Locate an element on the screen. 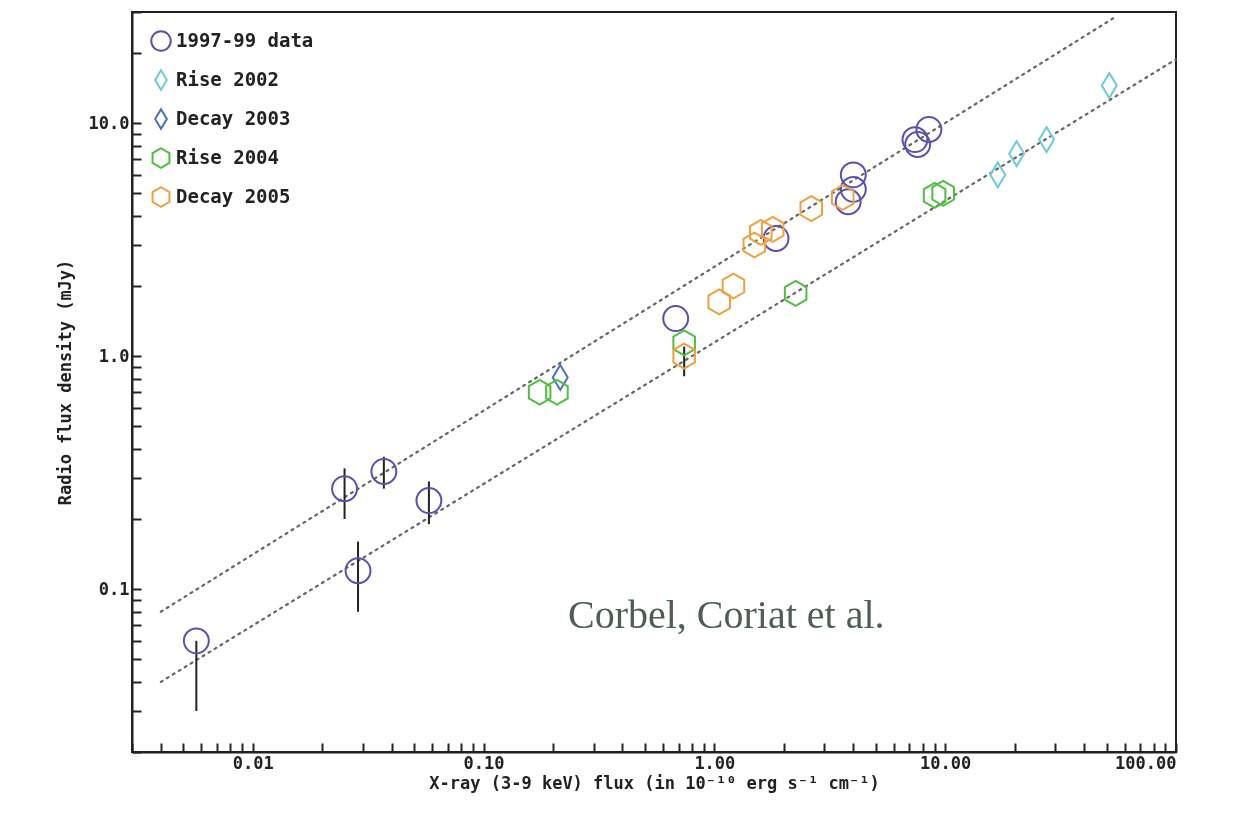 Image resolution: width=1247 pixels, height=831 pixels. x-axis-title: X-ray (3-9 keV) flux (in 10⁻¹⁰ erg s⁻¹ cm⁻¹) is located at coordinates (654, 782).